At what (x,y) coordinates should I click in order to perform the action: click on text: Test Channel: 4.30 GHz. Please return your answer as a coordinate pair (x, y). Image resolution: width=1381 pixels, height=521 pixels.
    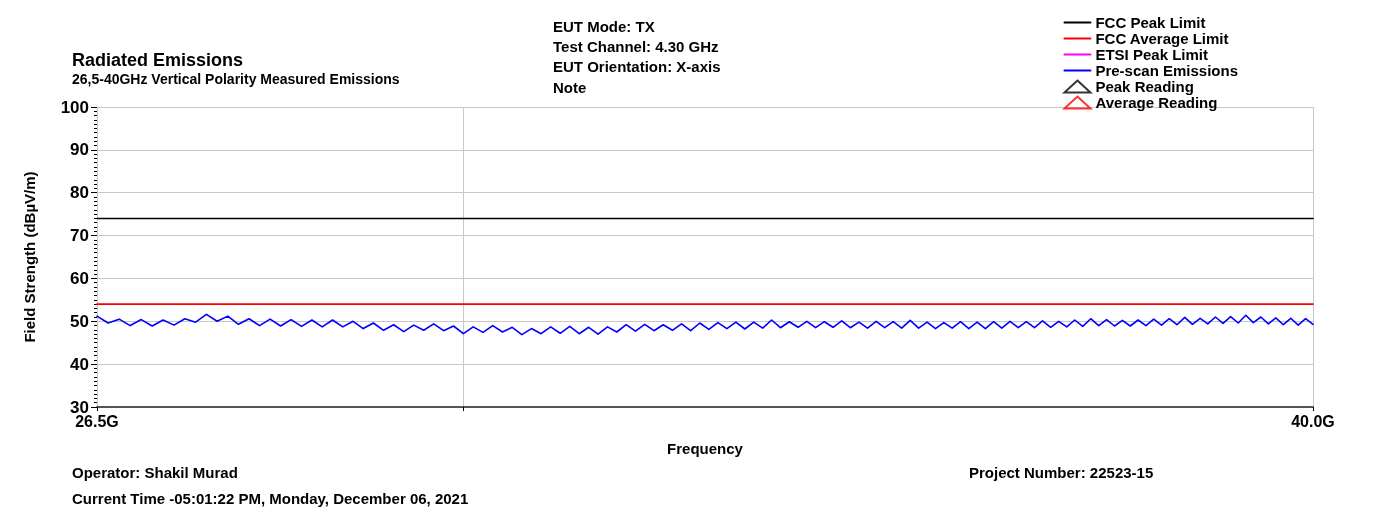
    Looking at the image, I should click on (636, 46).